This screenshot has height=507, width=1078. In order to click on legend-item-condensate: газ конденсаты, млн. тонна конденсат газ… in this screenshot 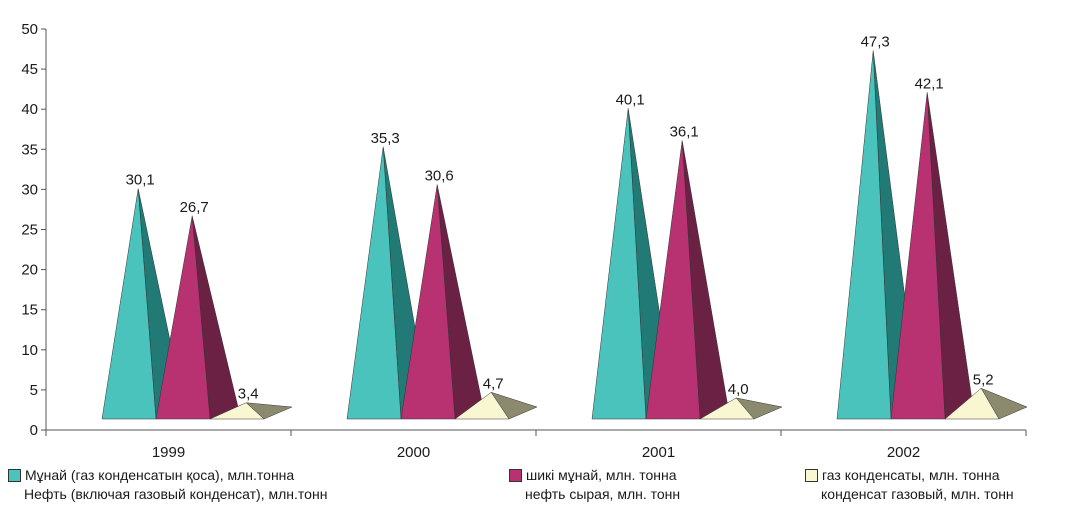, I will do `click(909, 485)`.